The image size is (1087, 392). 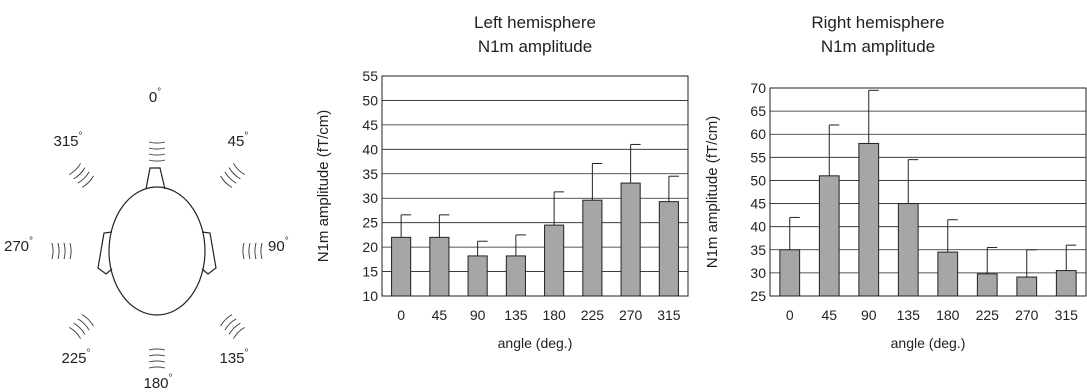 I want to click on angle-label-315: 315°, so click(x=67, y=140).